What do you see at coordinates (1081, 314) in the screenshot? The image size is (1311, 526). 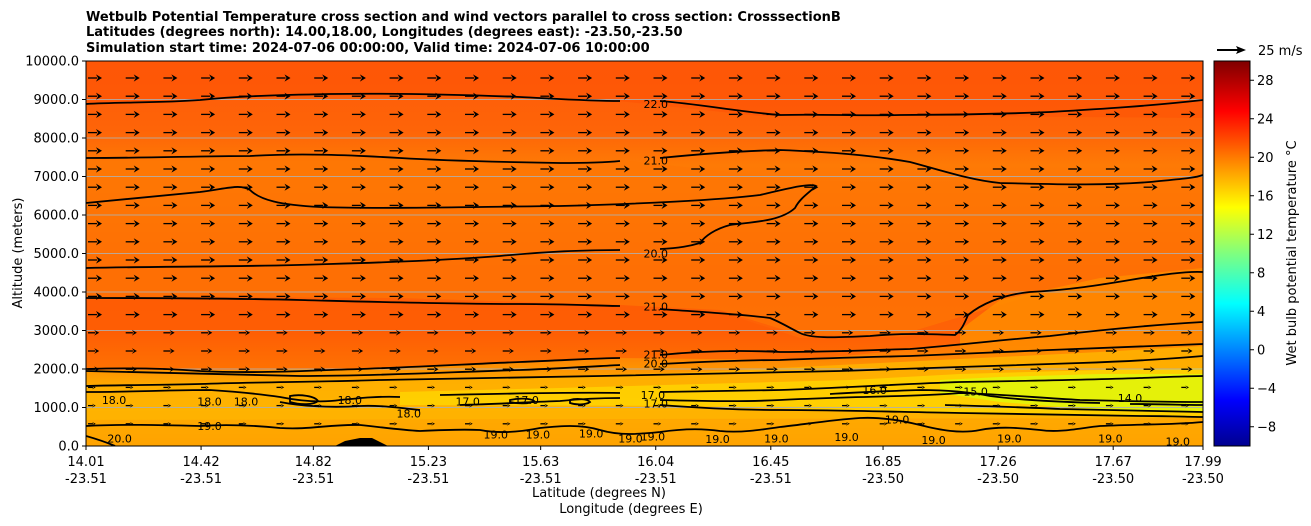 I see `field-band-right-orange` at bounding box center [1081, 314].